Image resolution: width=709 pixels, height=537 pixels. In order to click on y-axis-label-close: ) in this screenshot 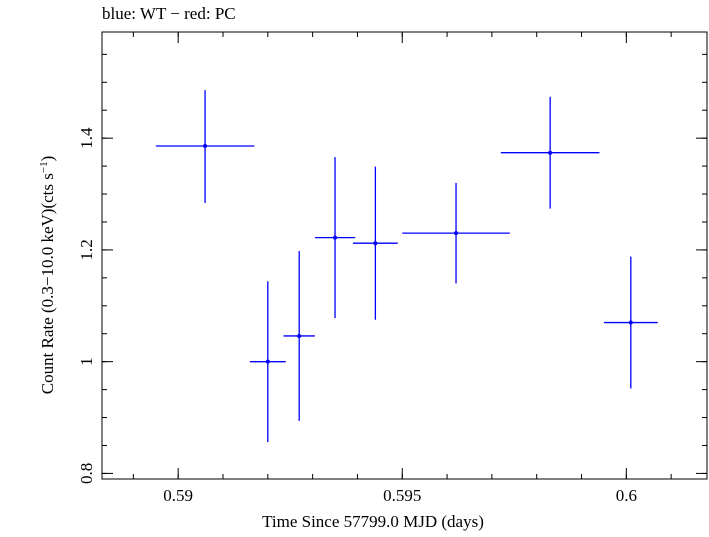, I will do `click(47, 159)`.